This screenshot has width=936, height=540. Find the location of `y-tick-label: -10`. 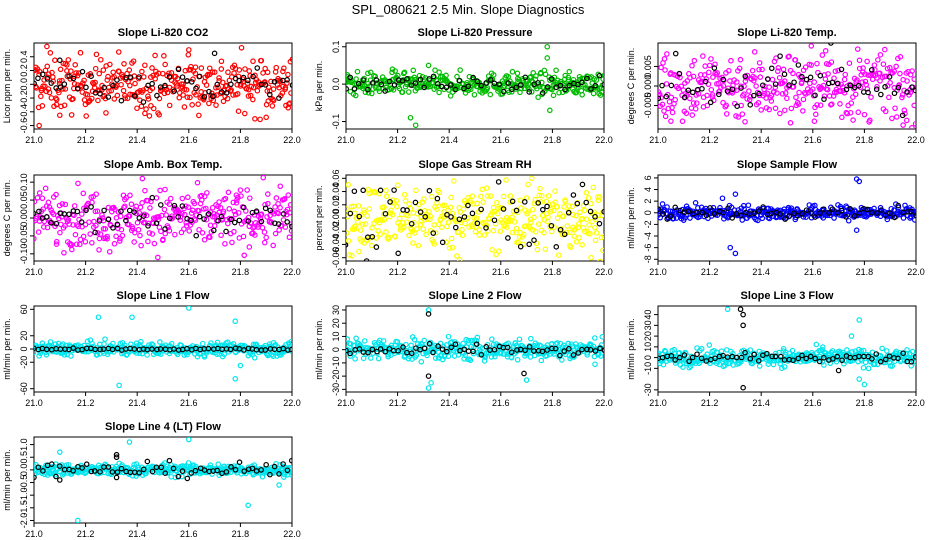

y-tick-label: -10 is located at coordinates (648, 368).